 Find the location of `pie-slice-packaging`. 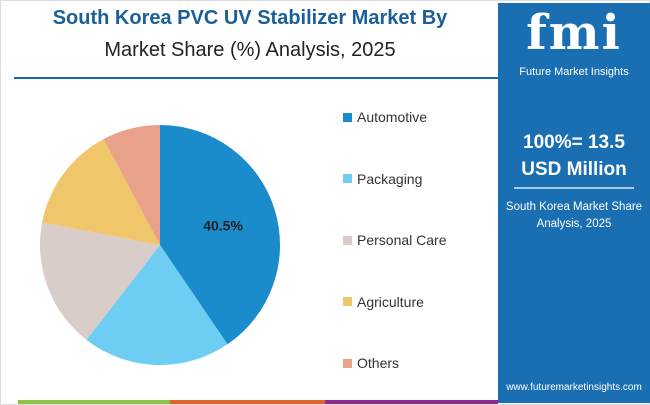

pie-slice-packaging is located at coordinates (157, 305).